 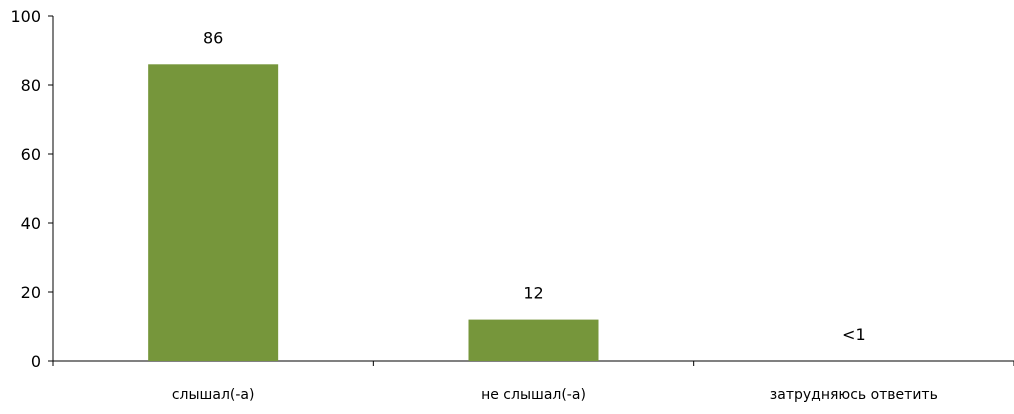 What do you see at coordinates (31, 223) in the screenshot?
I see `y-tick-label: 40` at bounding box center [31, 223].